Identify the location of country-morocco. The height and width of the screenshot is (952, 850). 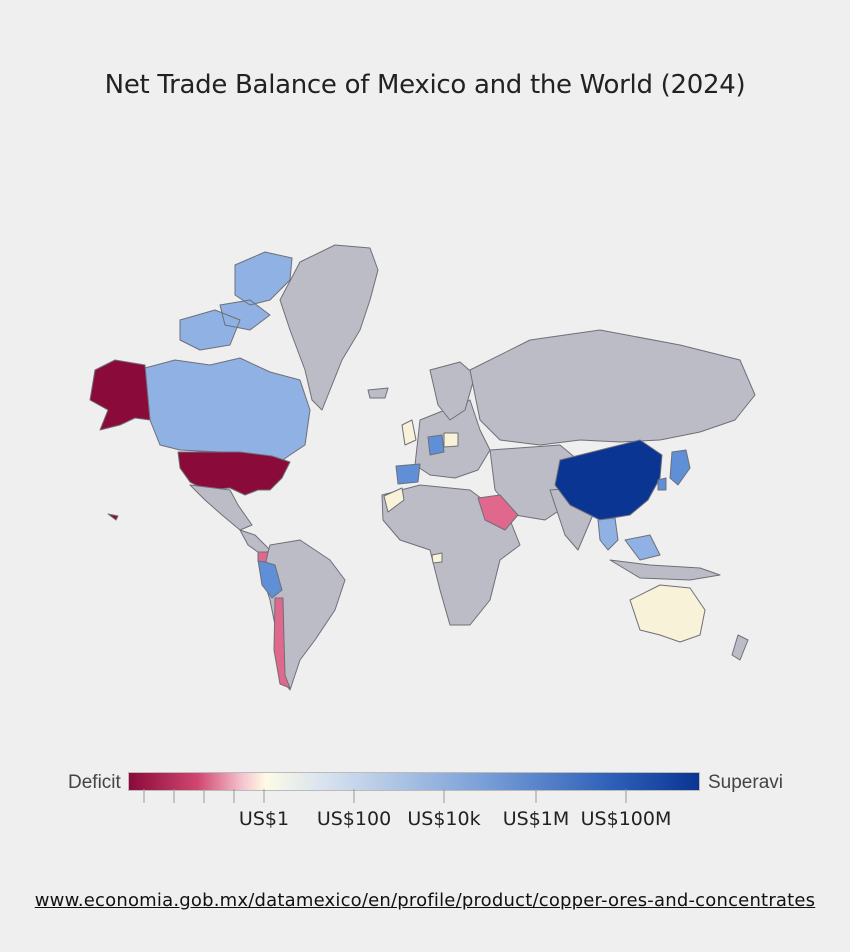
(394, 500).